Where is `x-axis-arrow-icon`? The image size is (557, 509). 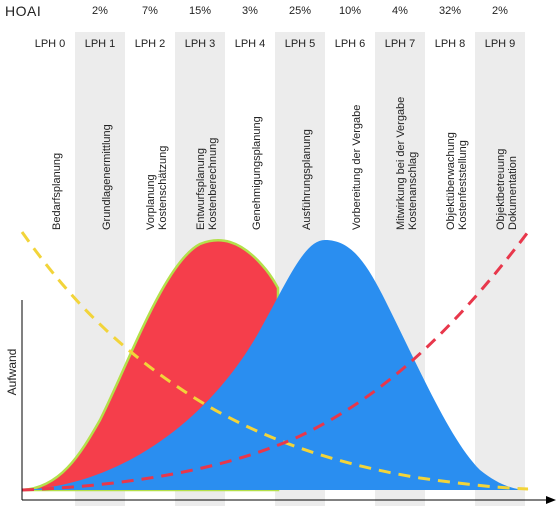
x-axis-arrow-icon is located at coordinates (551, 500).